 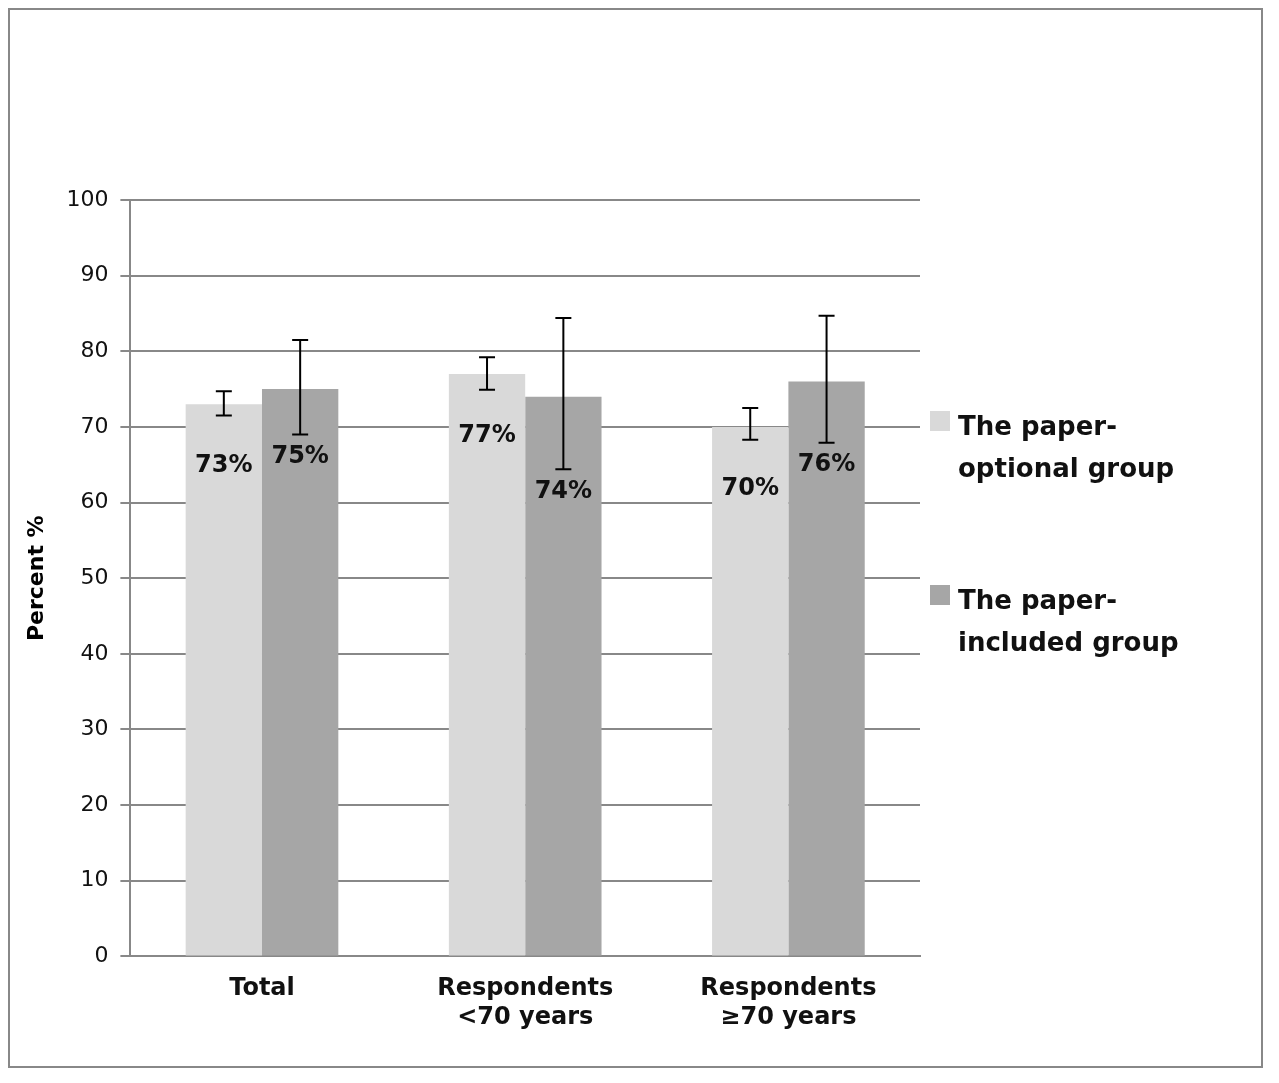 I want to click on y-tick-label: 0, so click(x=101, y=955).